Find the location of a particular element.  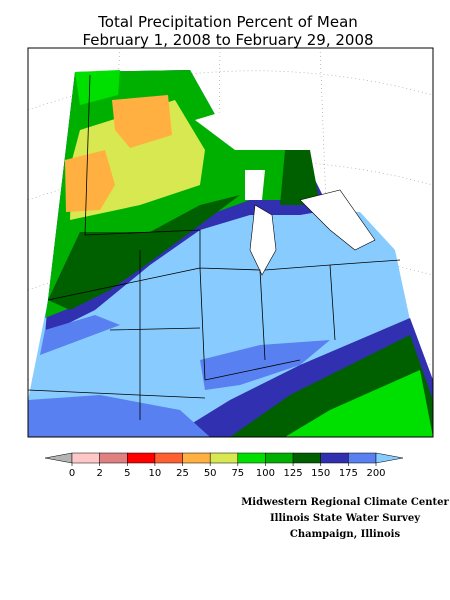

legend-tick-label: 150 is located at coordinates (320, 473).